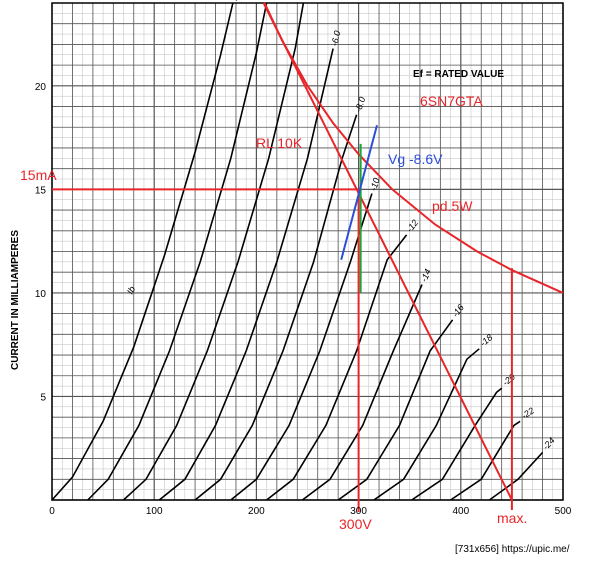  What do you see at coordinates (131, 290) in the screenshot?
I see `ib-label: Ib` at bounding box center [131, 290].